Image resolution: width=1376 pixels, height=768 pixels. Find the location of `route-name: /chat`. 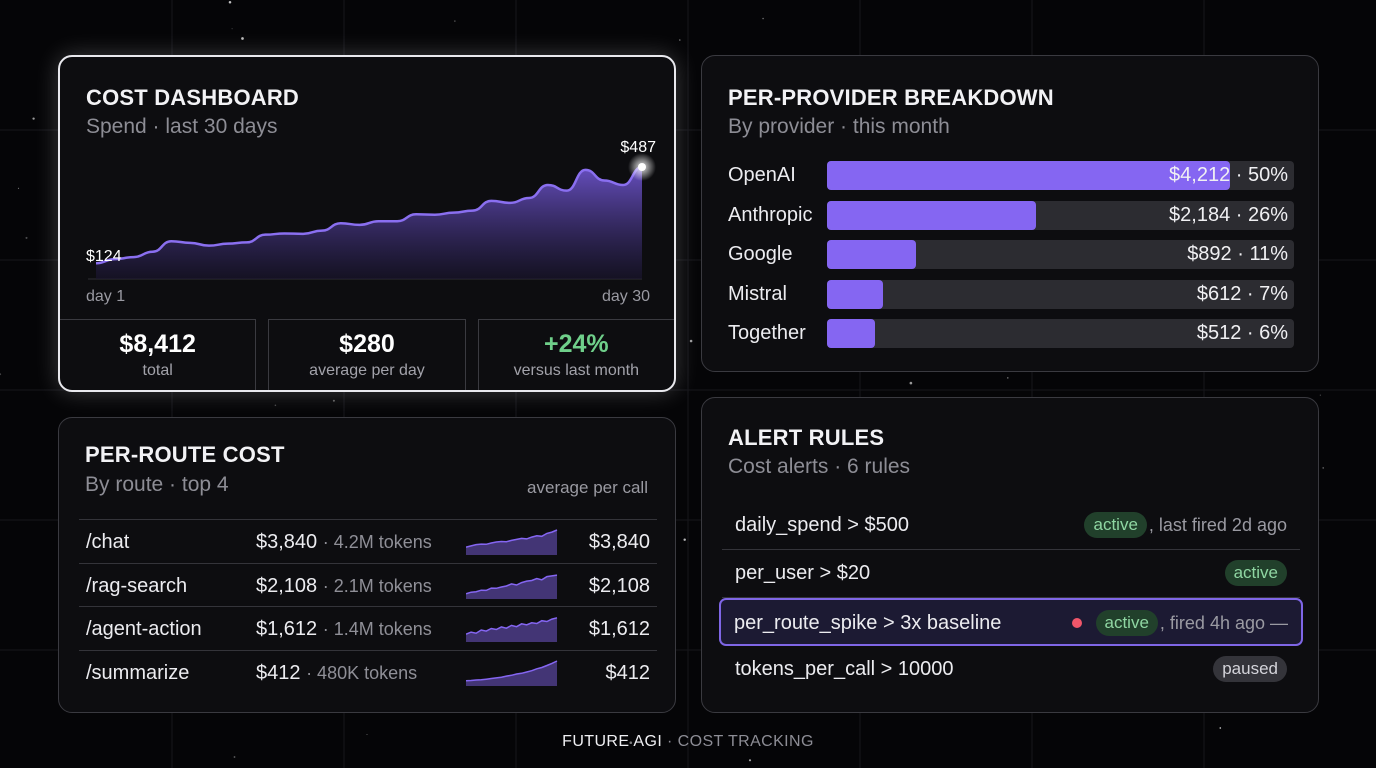

route-name: /chat is located at coordinates (108, 542).